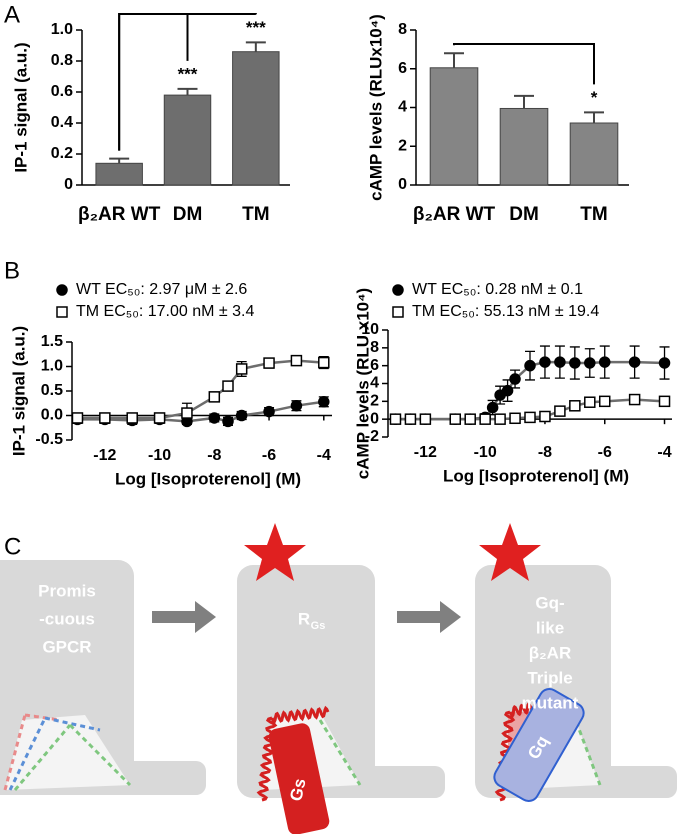 This screenshot has height=834, width=677. I want to click on y-tick-label: 1.5, so click(52, 341).